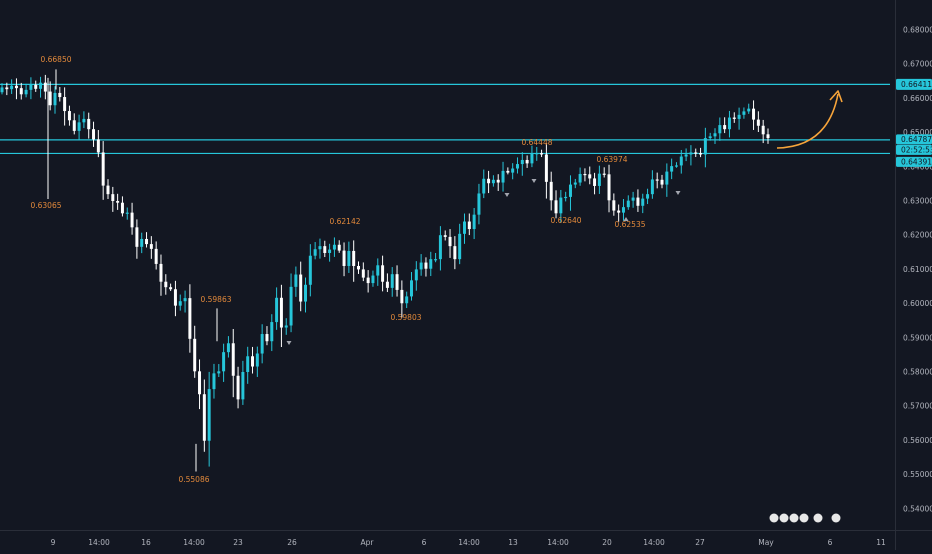 This screenshot has height=554, width=932. I want to click on x-tick-label: 27, so click(700, 542).